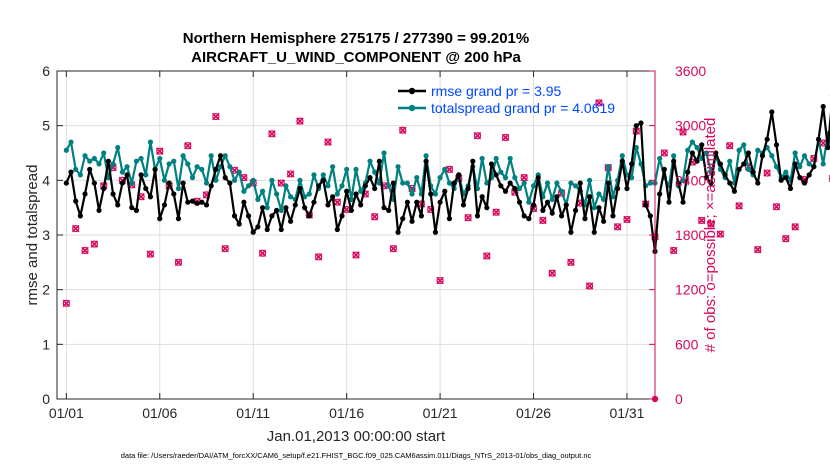  I want to click on y-axis-label-right: # of obs: o=possible; ×=assimilated, so click(710, 235).